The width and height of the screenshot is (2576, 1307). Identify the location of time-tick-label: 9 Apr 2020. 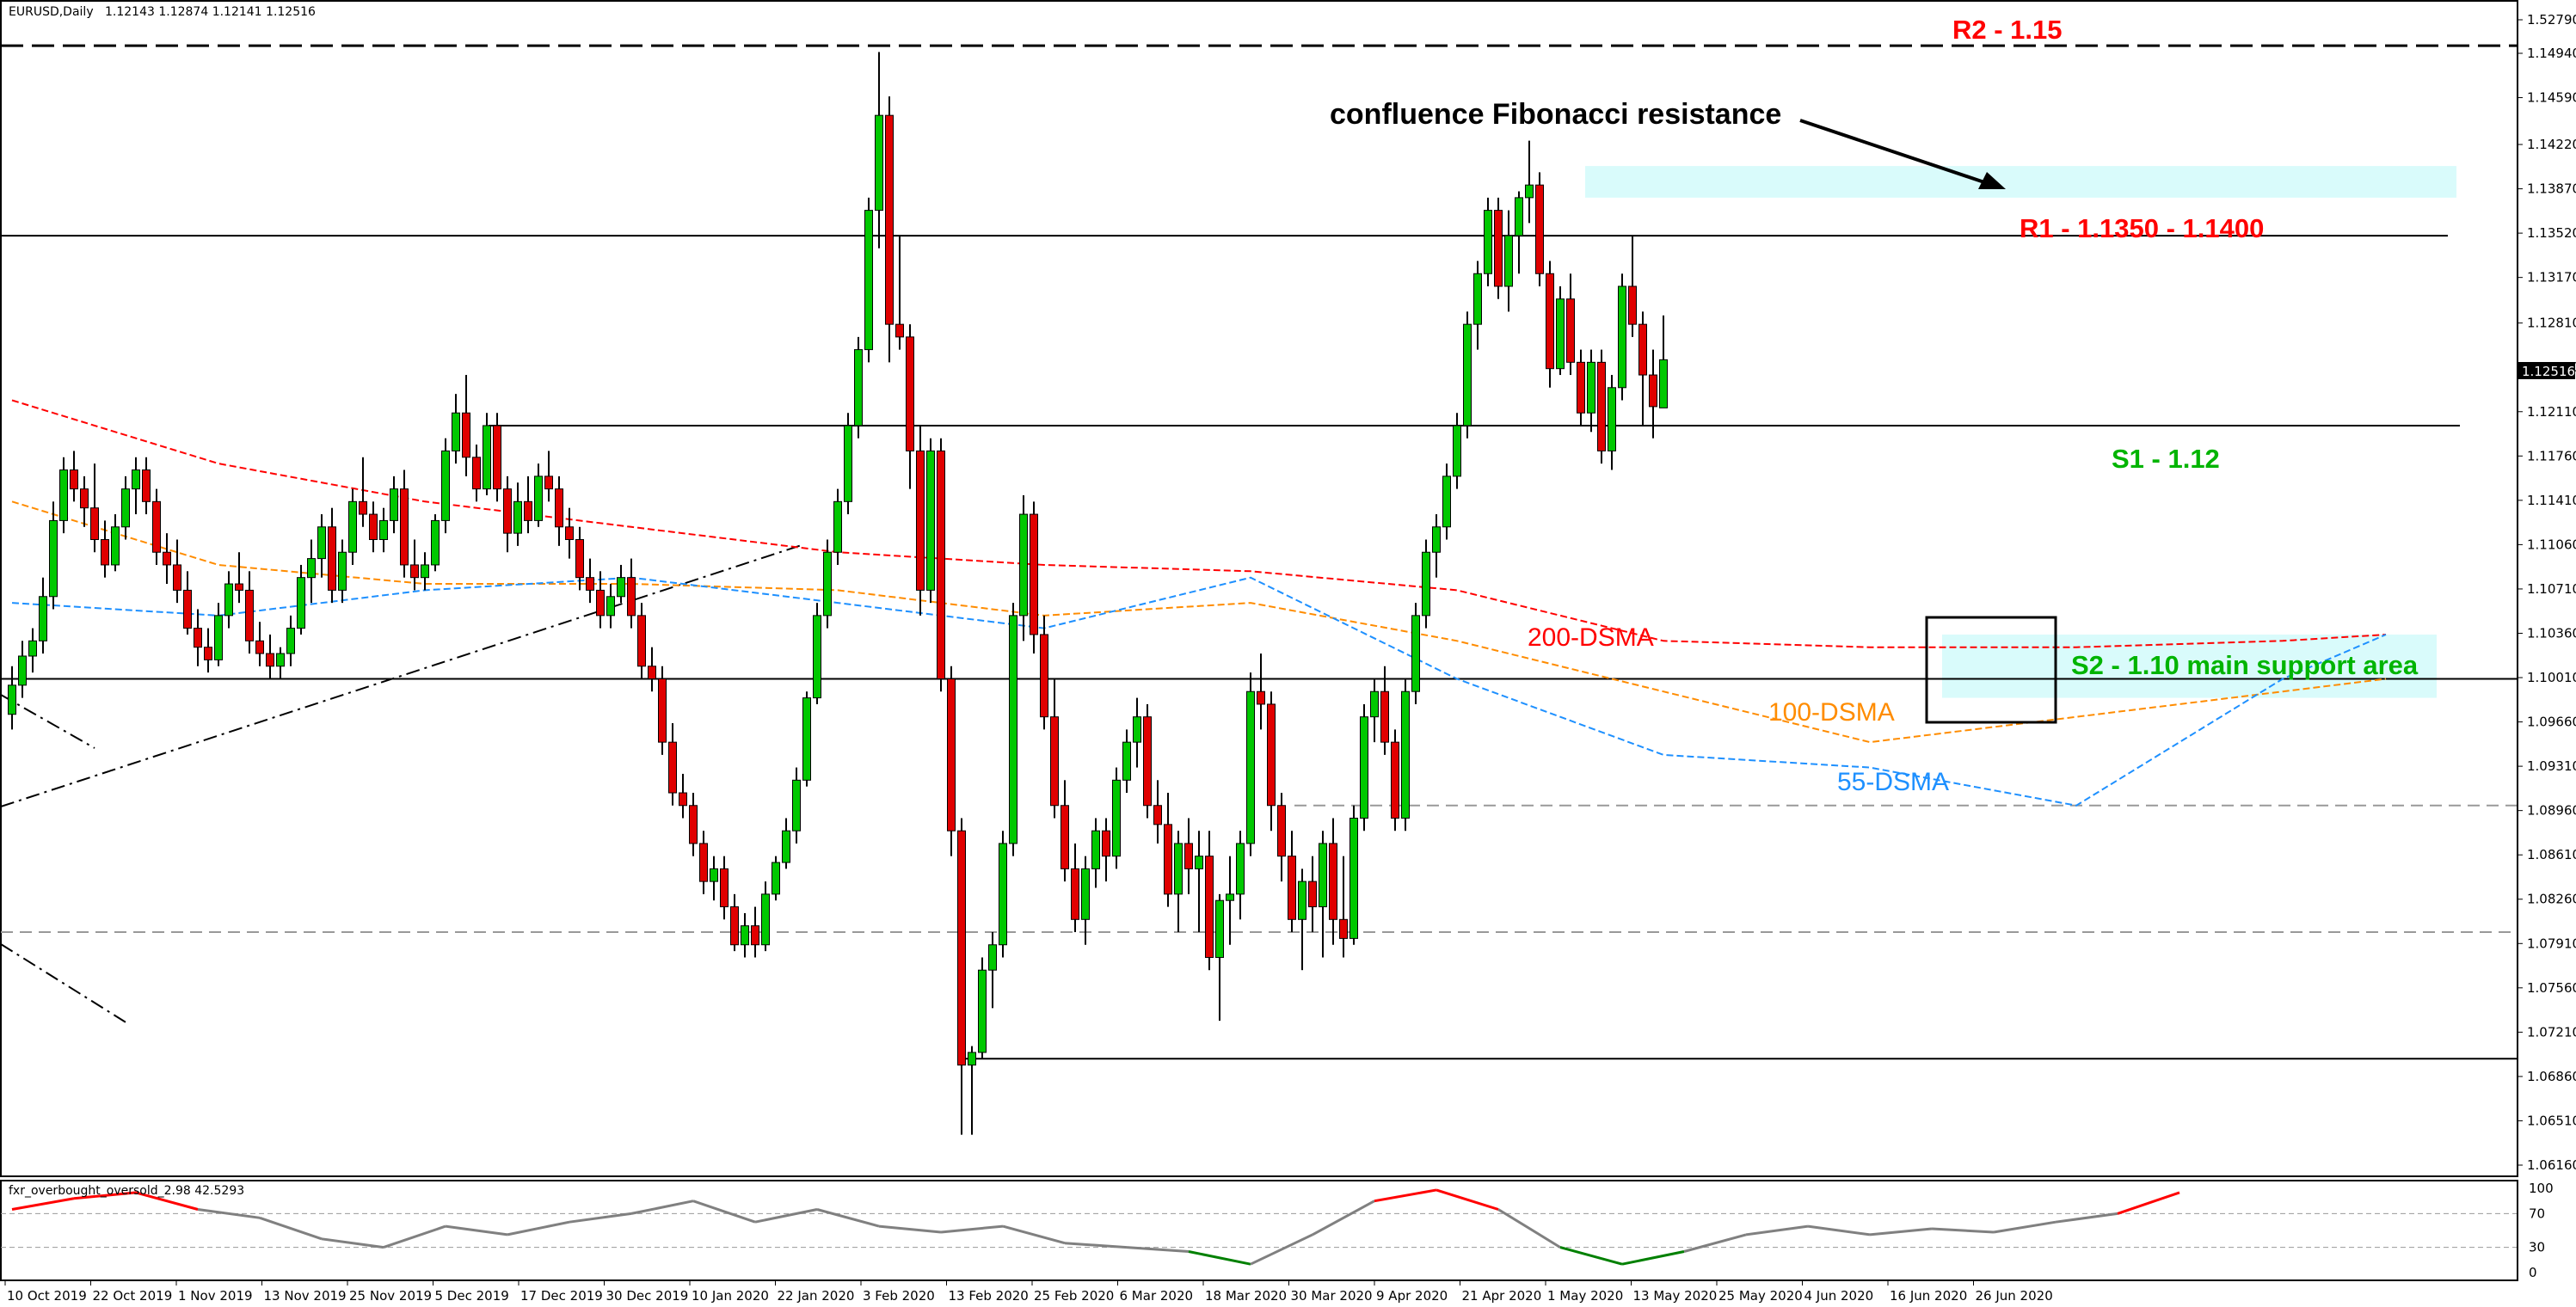
(1412, 1296).